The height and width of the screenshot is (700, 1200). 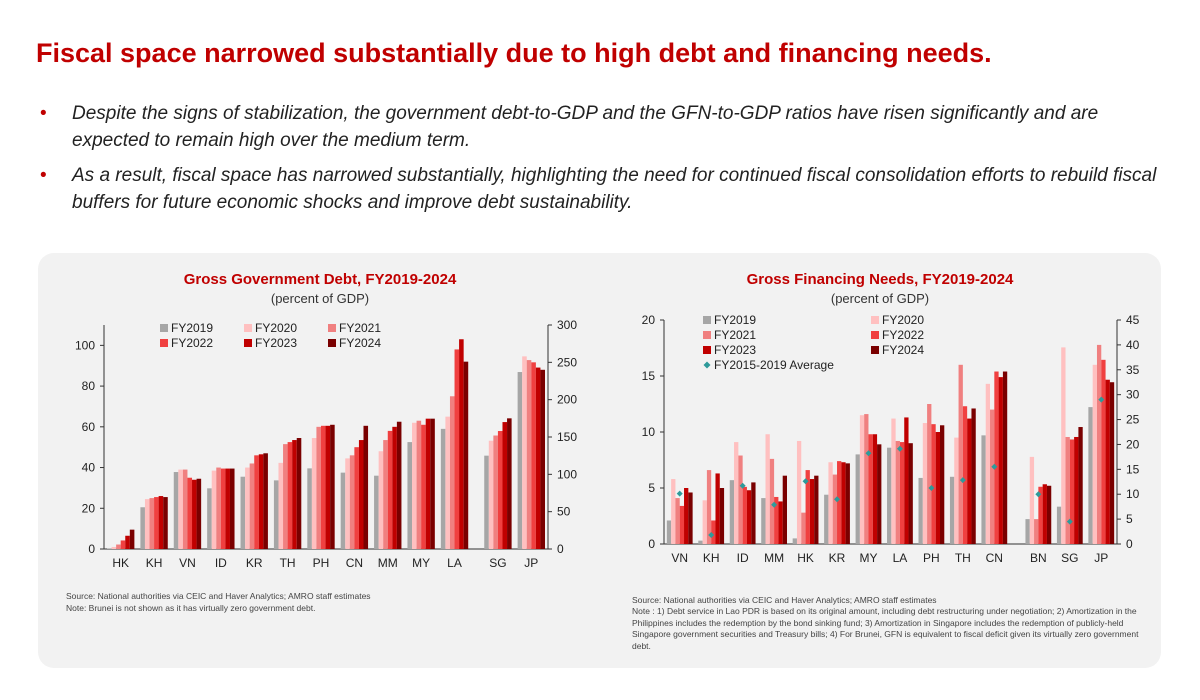 I want to click on chart2-right-tick-label: 45, so click(x=1133, y=320).